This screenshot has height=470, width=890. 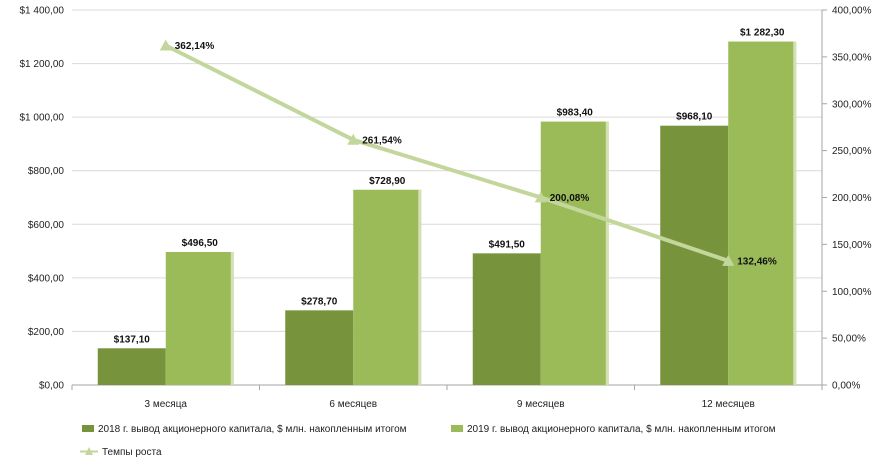 What do you see at coordinates (46, 225) in the screenshot?
I see `left-tick-label: $600,00` at bounding box center [46, 225].